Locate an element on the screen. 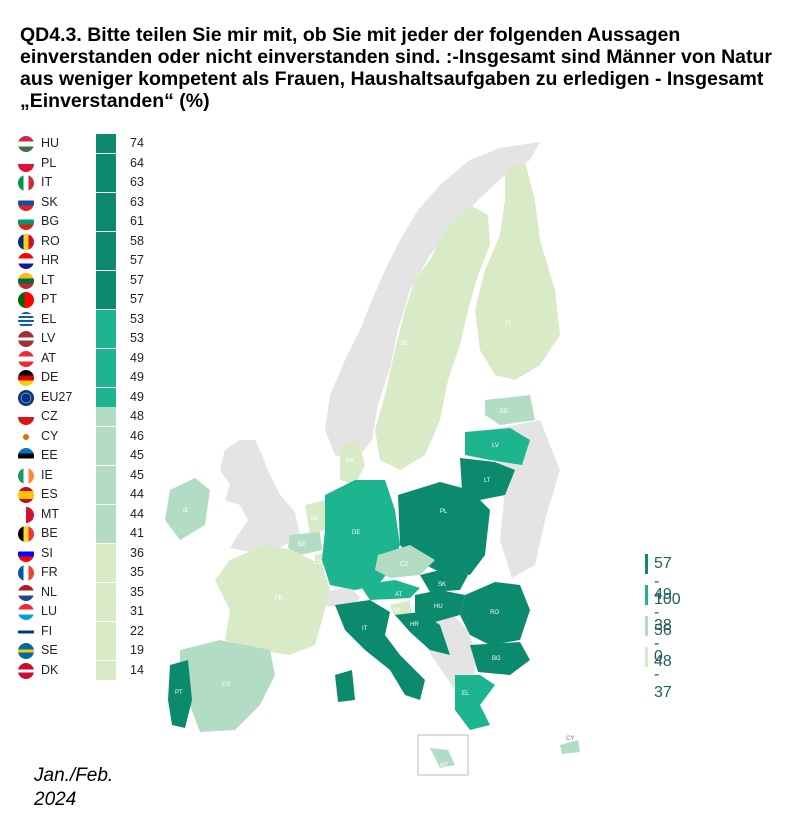  list-item: SK 63 is located at coordinates (88, 202).